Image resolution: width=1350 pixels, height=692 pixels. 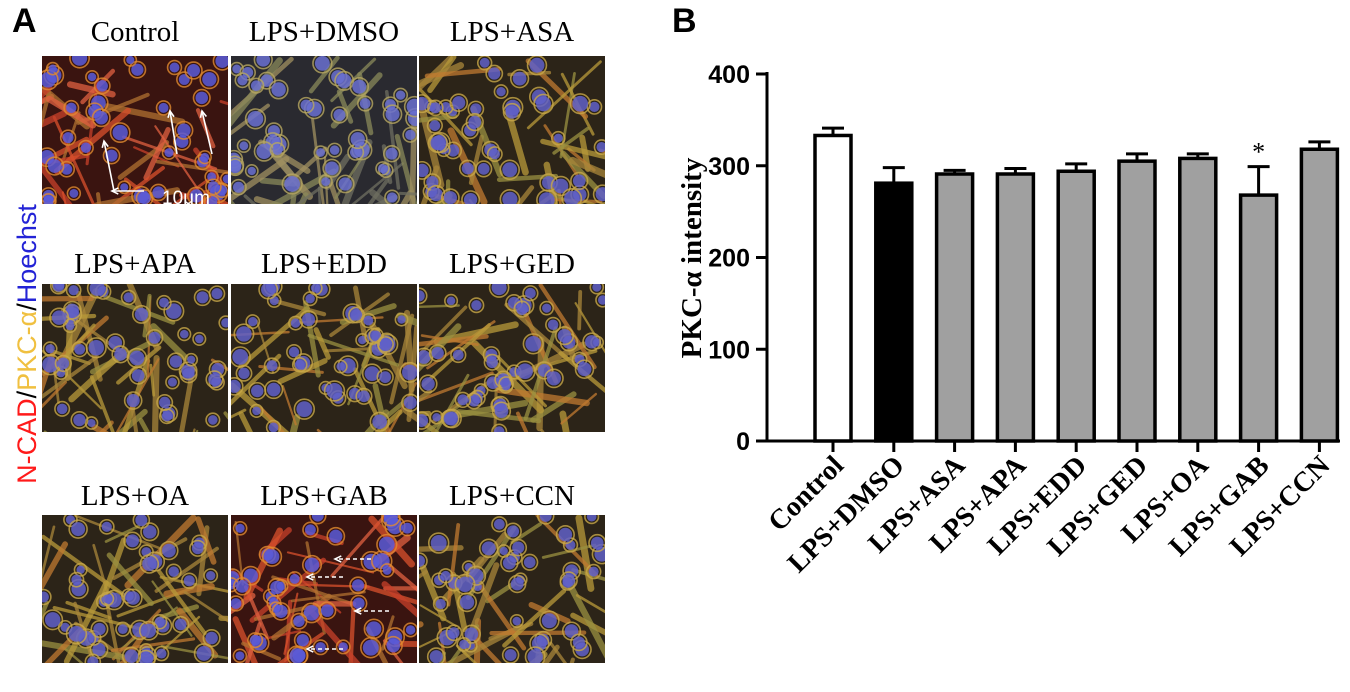 What do you see at coordinates (135, 130) in the screenshot?
I see `micrograph-image: 10μm` at bounding box center [135, 130].